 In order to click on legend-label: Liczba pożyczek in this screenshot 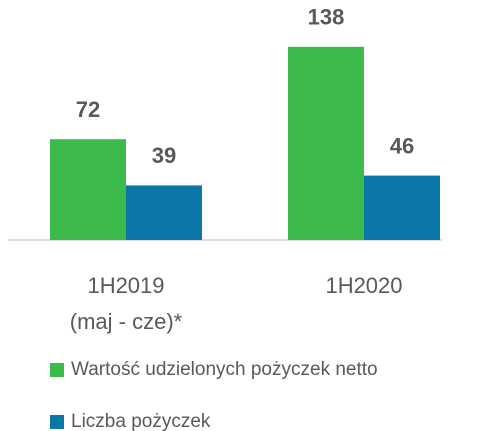, I will do `click(141, 421)`.